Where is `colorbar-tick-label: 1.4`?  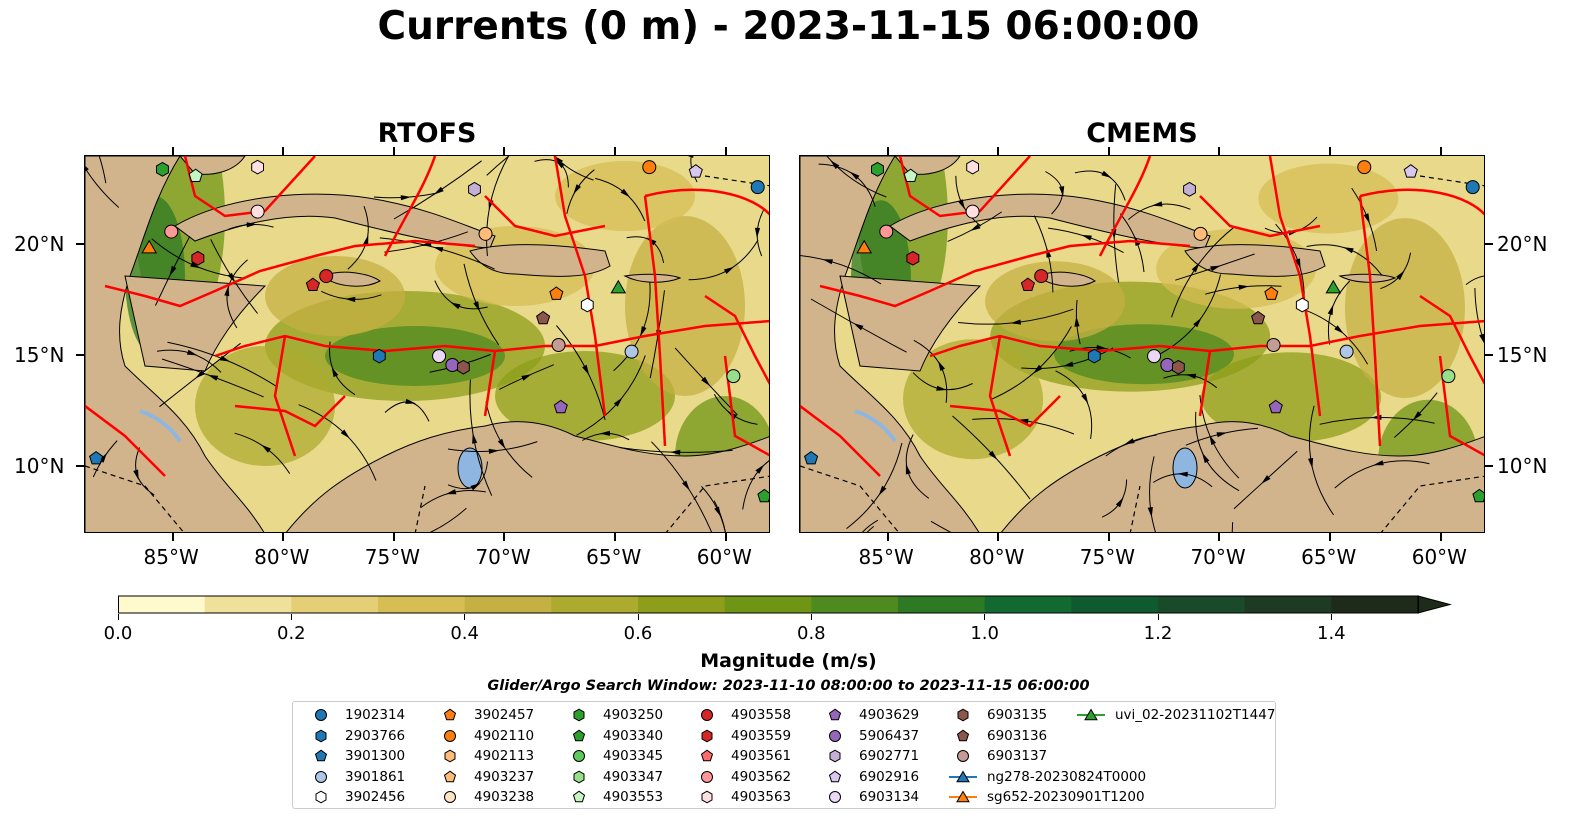 colorbar-tick-label: 1.4 is located at coordinates (1331, 633).